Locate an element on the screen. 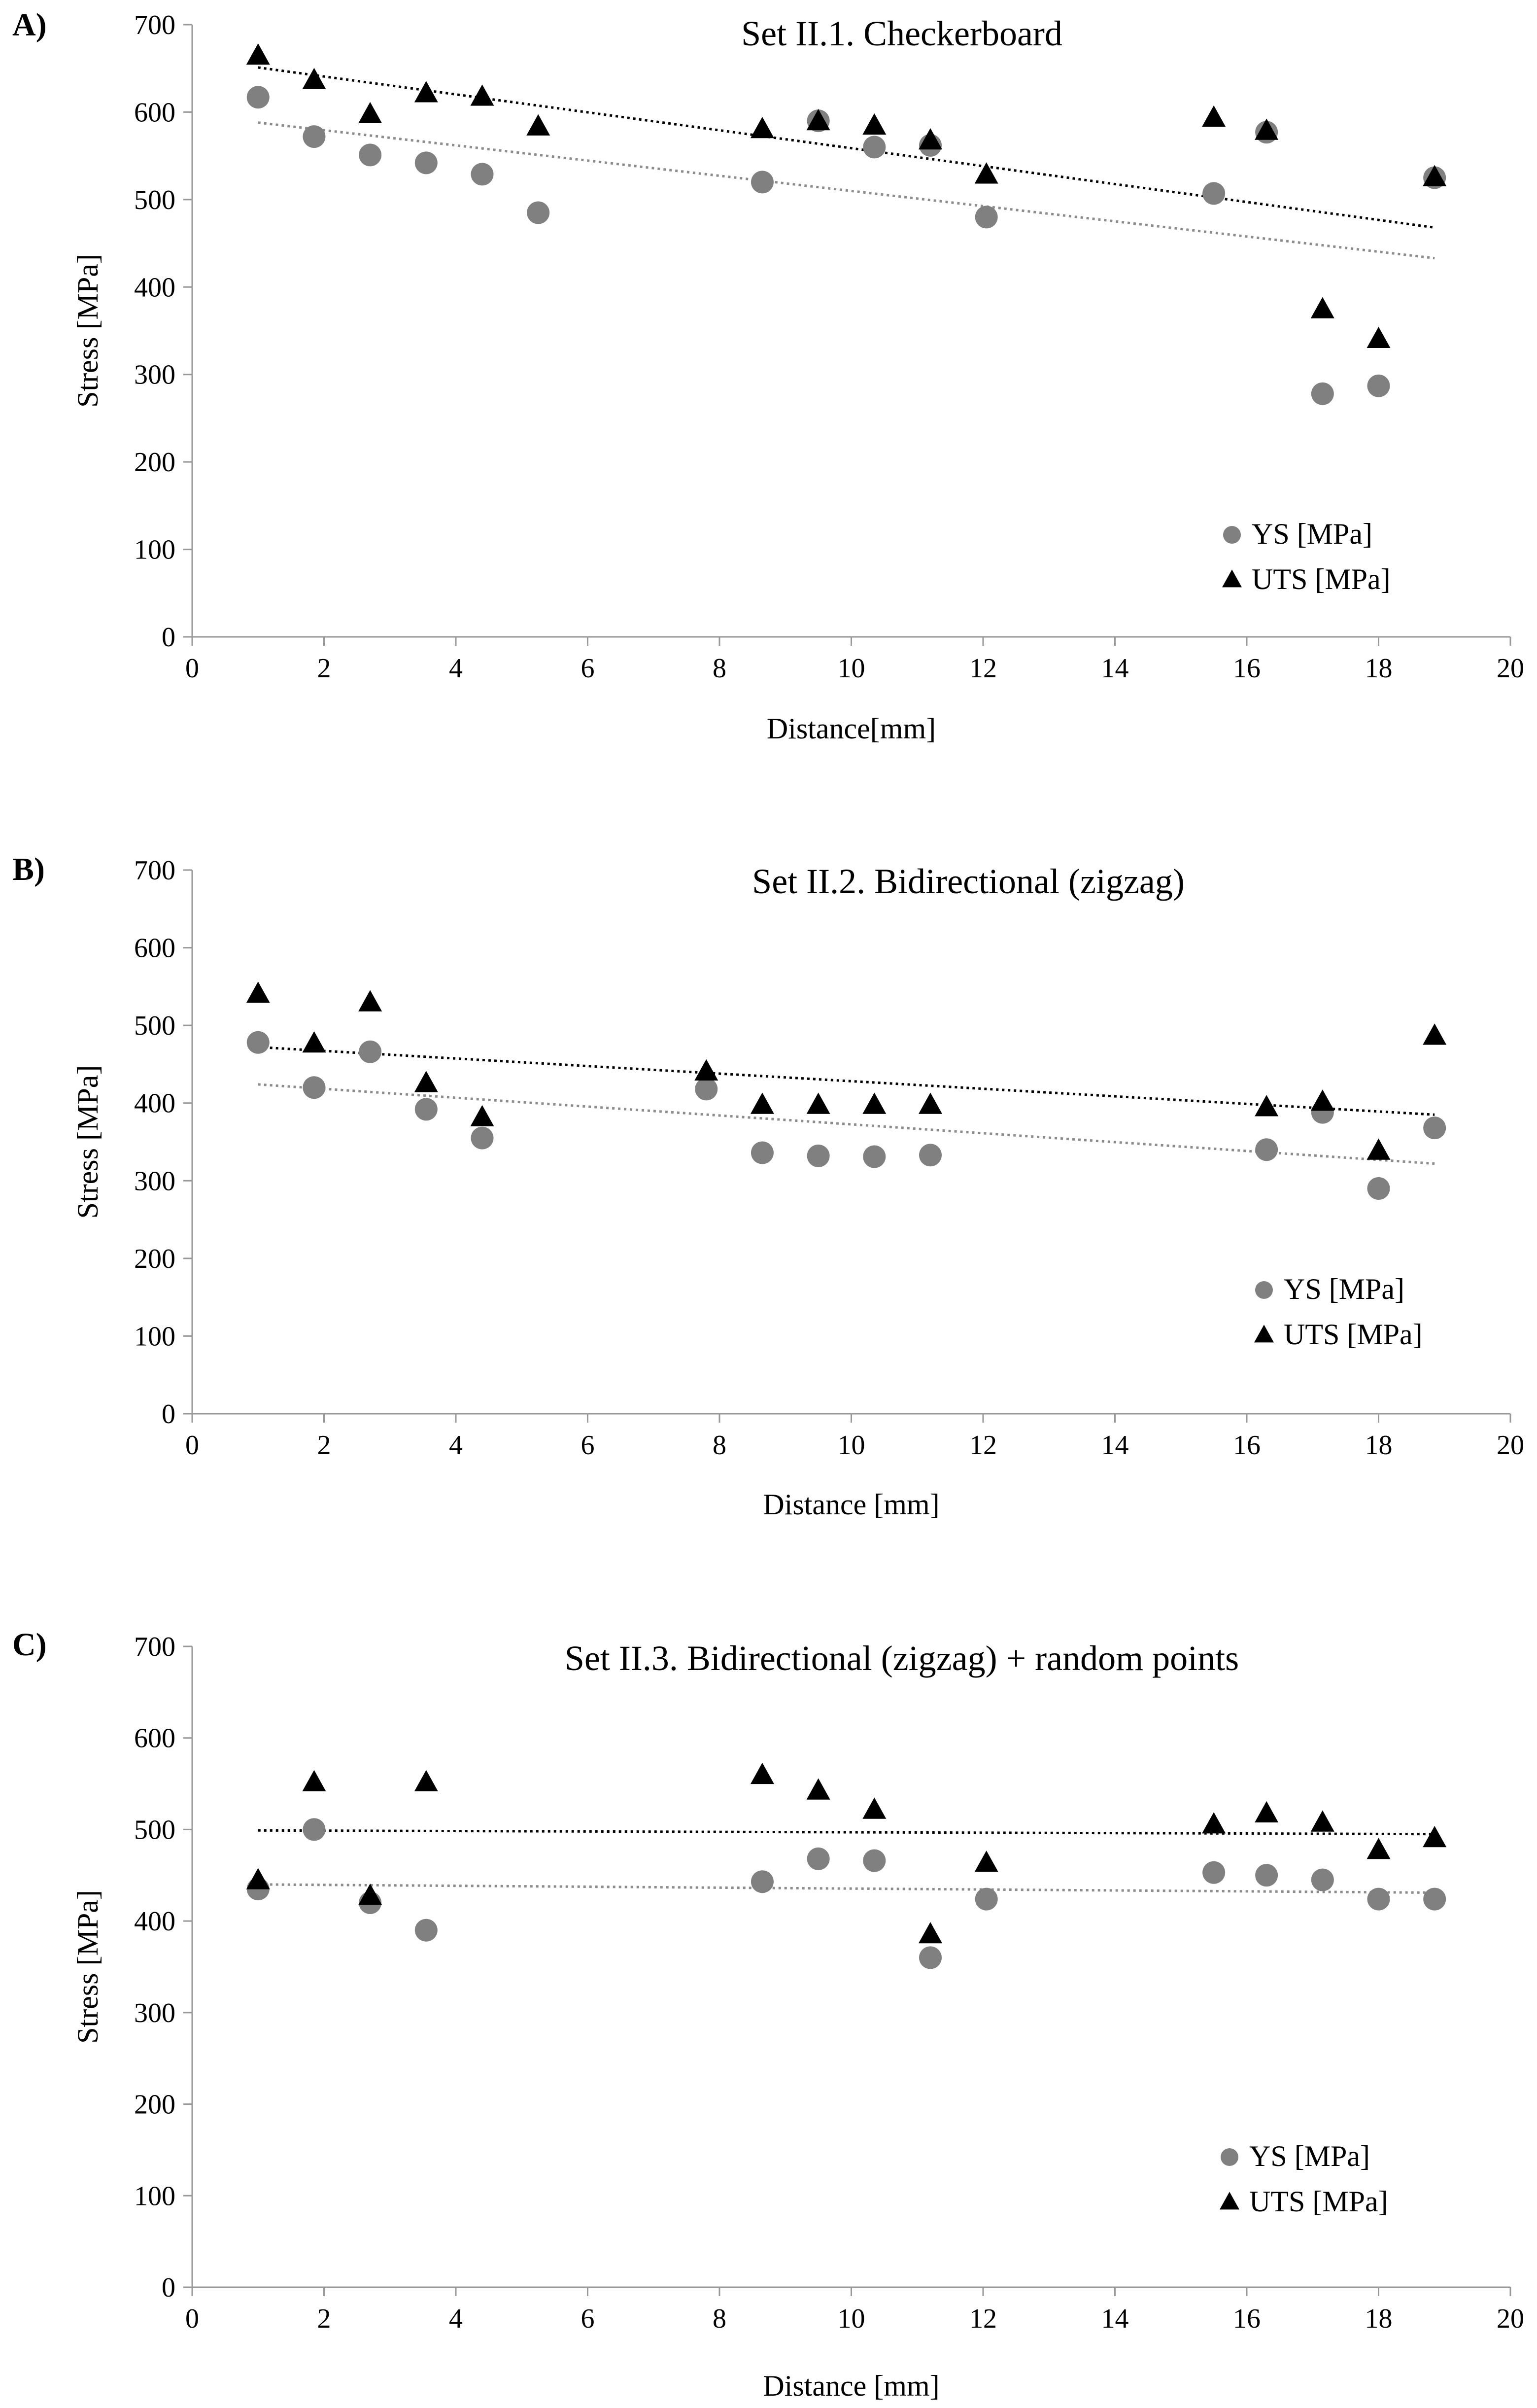 The width and height of the screenshot is (1537, 2408). panel-letter: A) is located at coordinates (29, 25).